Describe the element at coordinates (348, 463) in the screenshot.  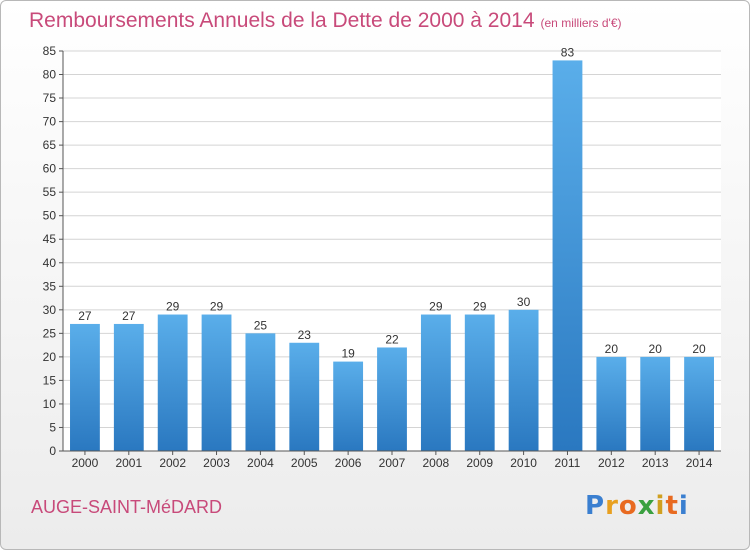
I see `x-tick-label-2006: 2006` at that location.